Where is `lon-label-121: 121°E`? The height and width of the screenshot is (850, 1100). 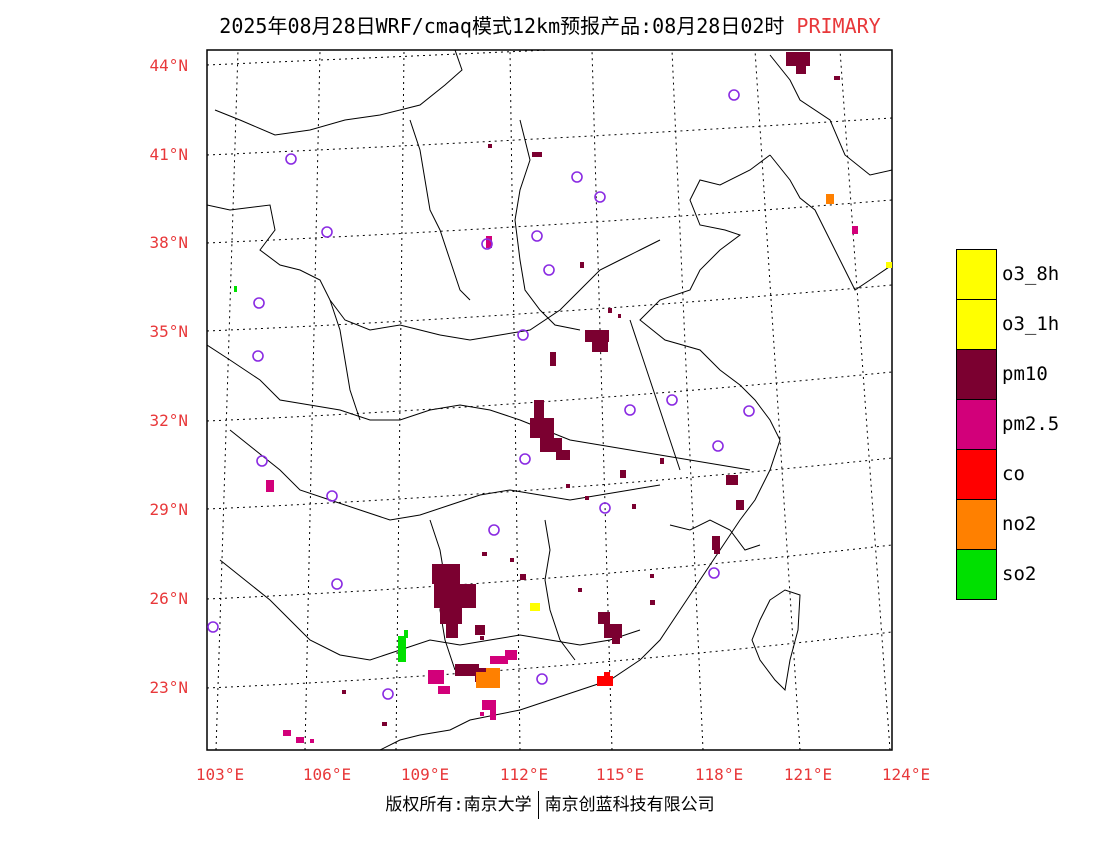
lon-label-121: 121°E is located at coordinates (808, 774).